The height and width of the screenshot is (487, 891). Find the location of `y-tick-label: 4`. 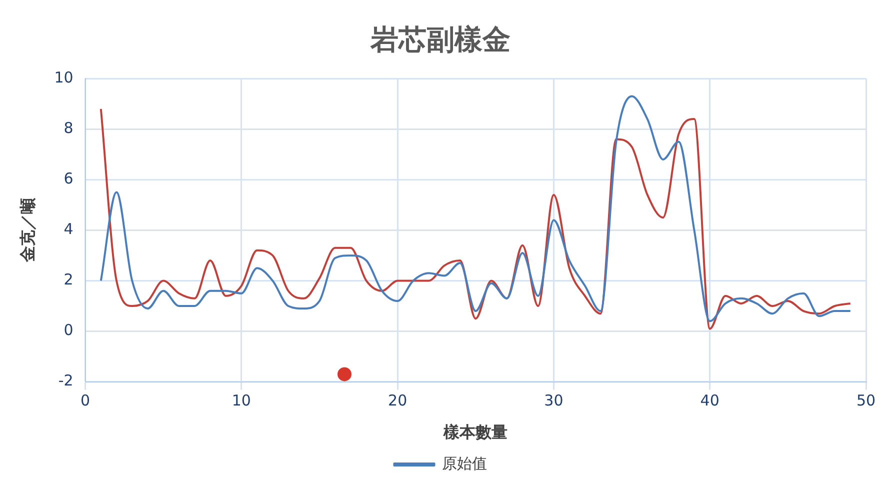

y-tick-label: 4 is located at coordinates (69, 229).